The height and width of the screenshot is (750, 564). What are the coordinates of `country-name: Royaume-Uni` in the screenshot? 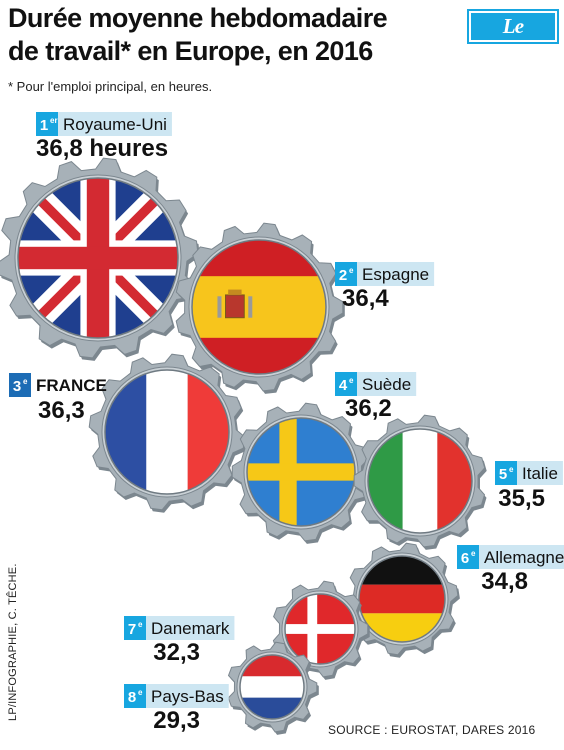 It's located at (115, 124).